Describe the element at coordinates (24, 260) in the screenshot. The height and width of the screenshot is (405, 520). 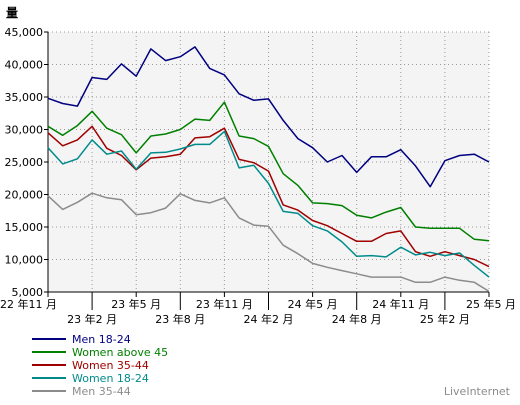
I see `y-tick-label: 10,000` at that location.